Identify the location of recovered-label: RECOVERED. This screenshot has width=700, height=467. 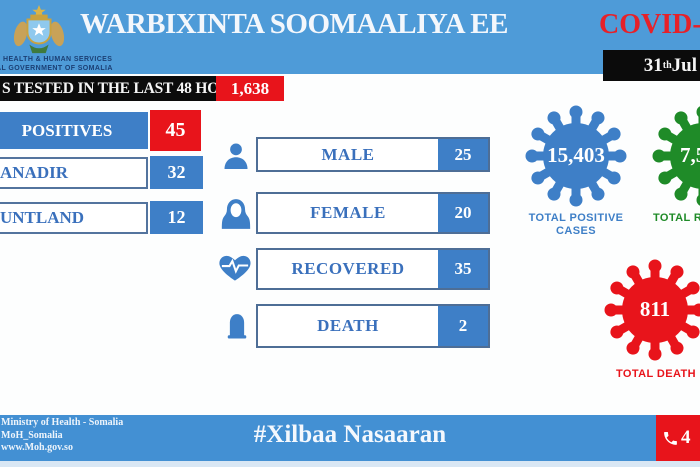
(348, 268).